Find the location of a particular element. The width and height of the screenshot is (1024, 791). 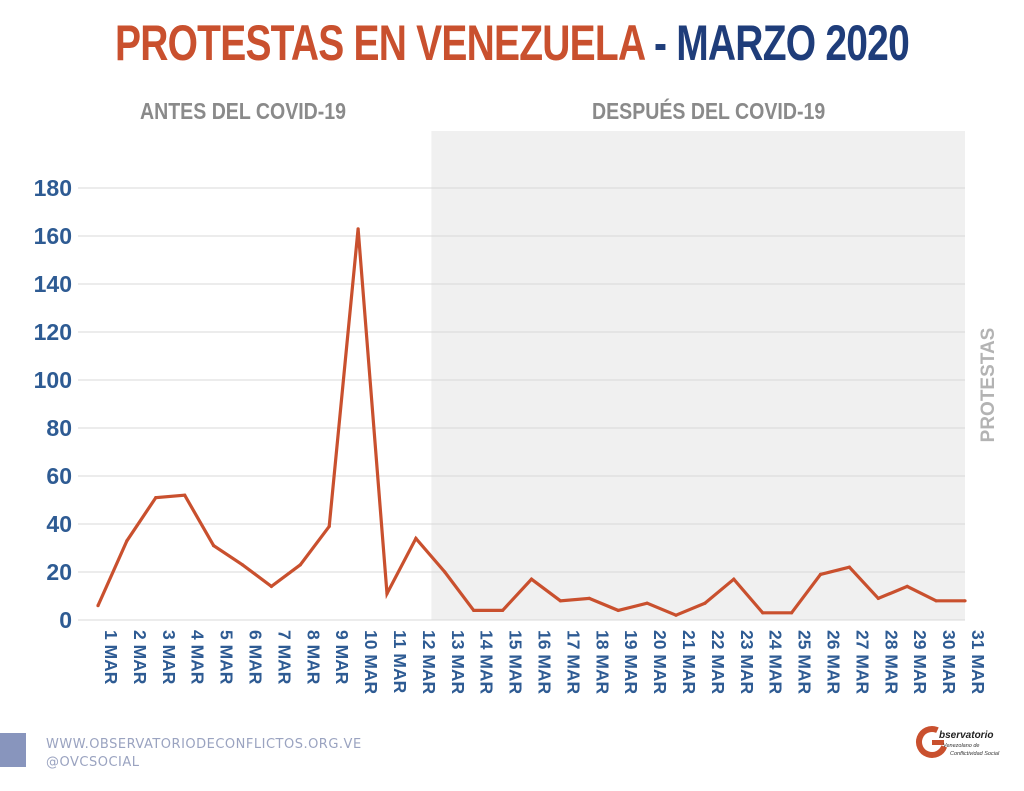

y-tick-label: 120 is located at coordinates (53, 332).